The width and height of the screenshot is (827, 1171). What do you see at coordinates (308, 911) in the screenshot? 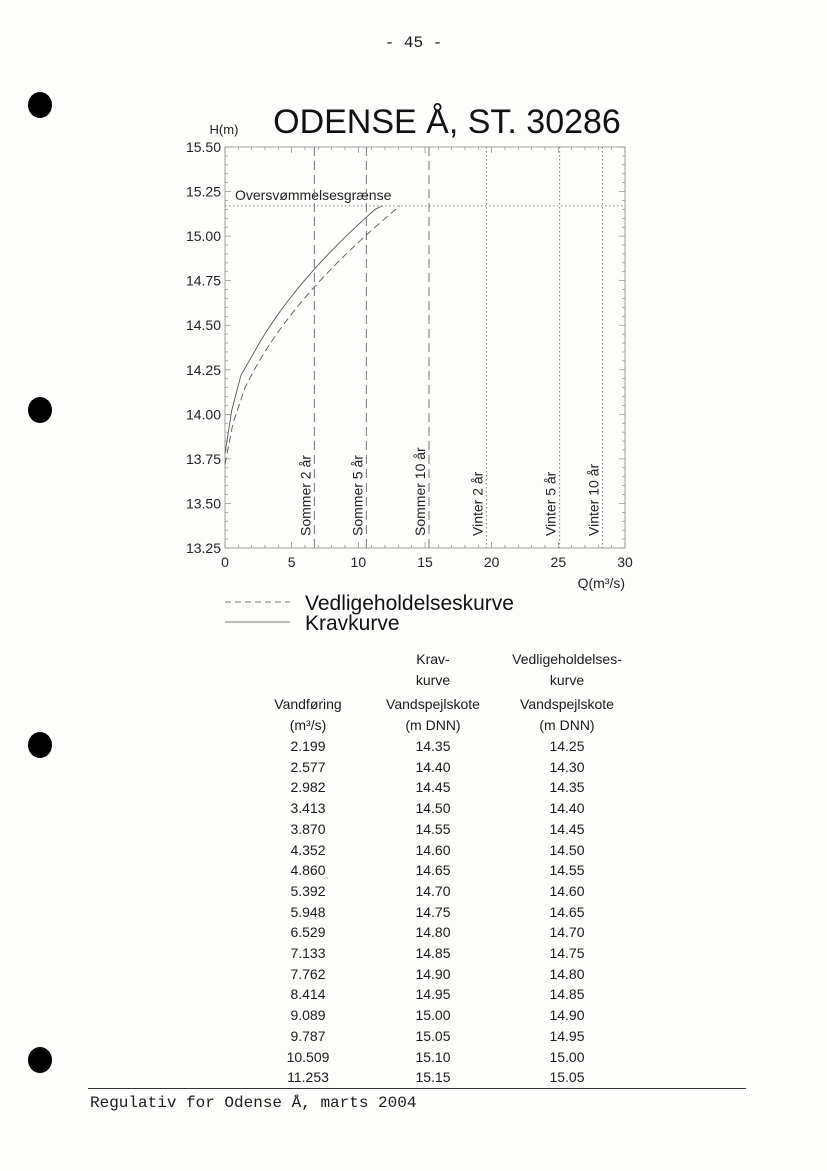
I see `table-cell: 5.948` at bounding box center [308, 911].